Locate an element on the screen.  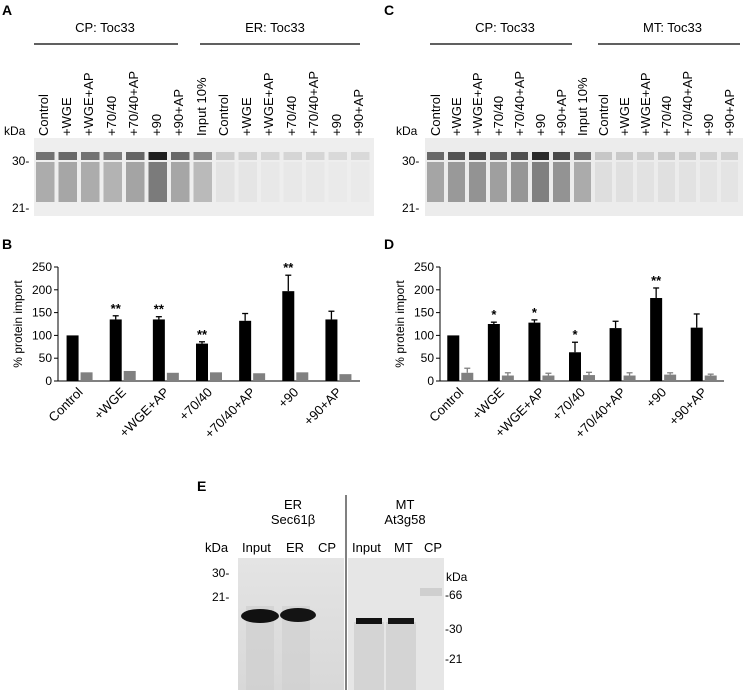
mw-30-a: 30- is located at coordinates (21, 161).